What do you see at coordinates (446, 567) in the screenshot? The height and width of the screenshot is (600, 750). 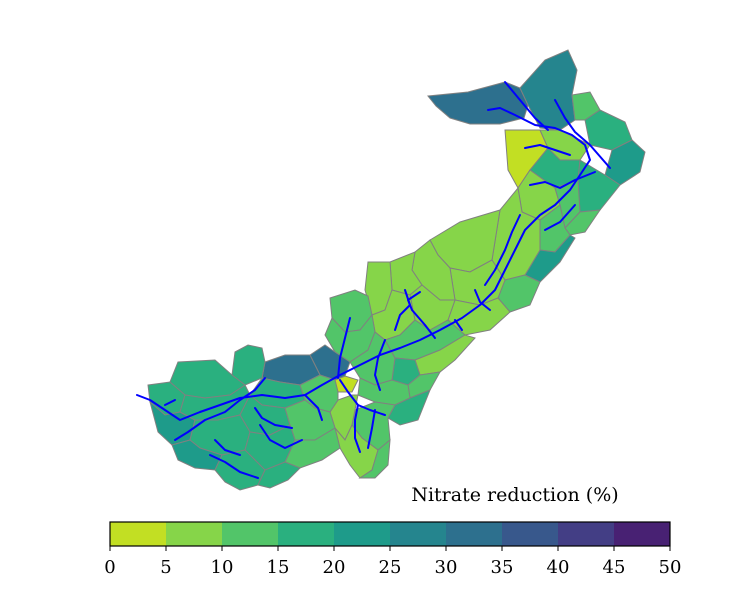 I see `colorbar-tick-label: 30` at bounding box center [446, 567].